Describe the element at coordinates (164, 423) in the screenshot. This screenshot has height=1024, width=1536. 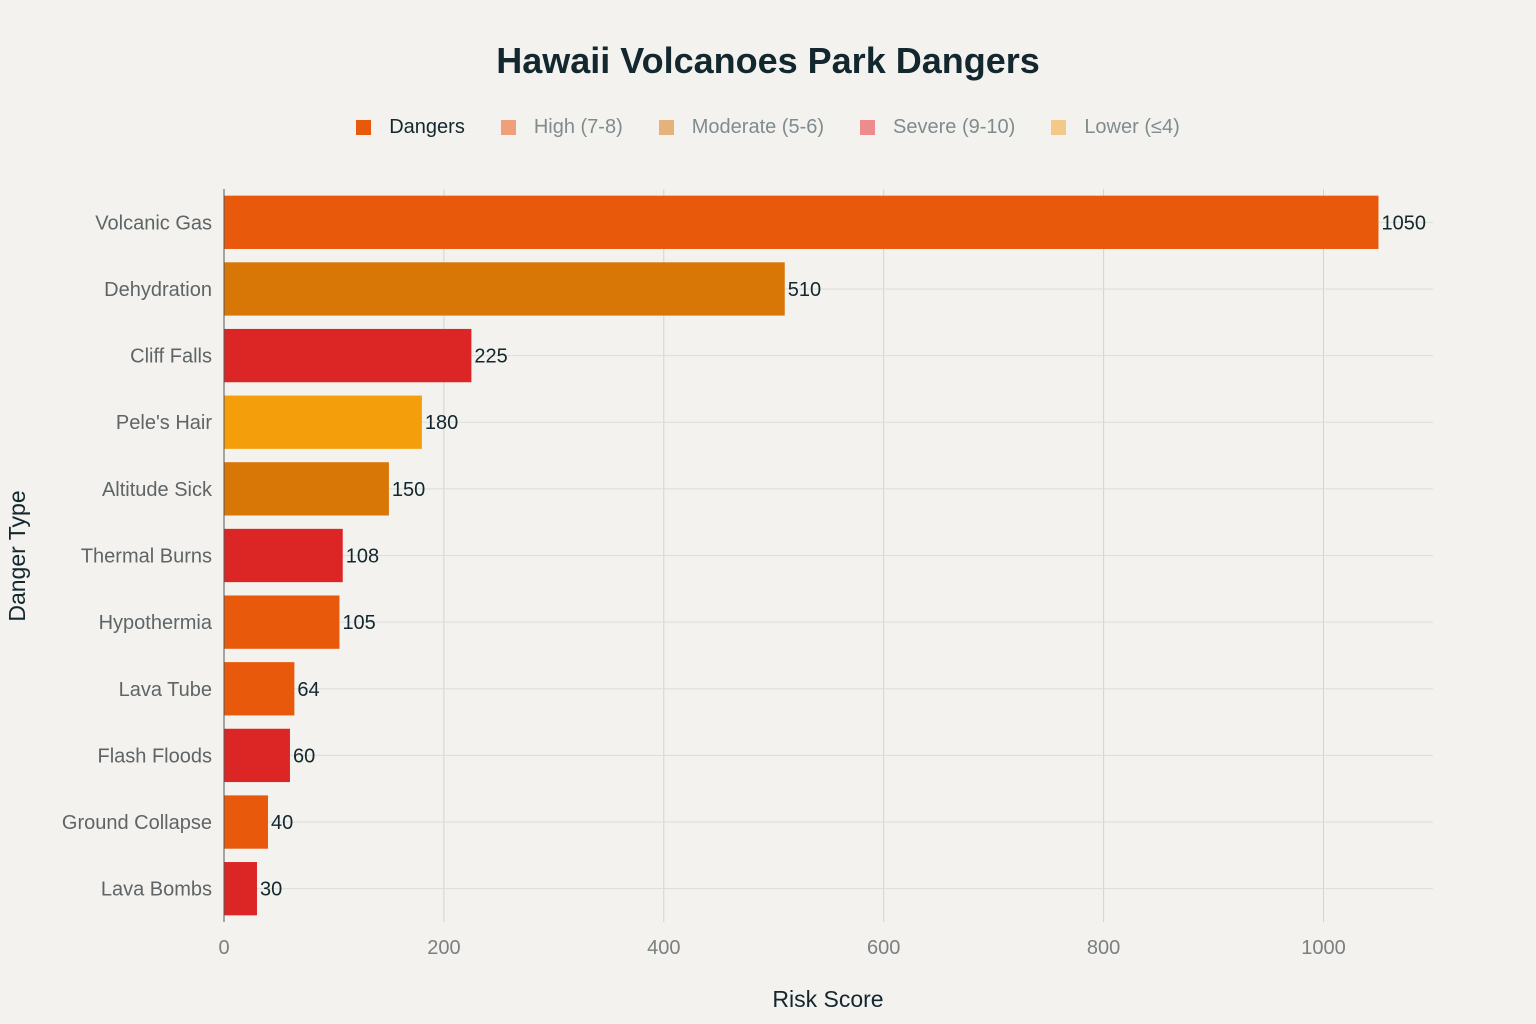
I see `category-label: Pele's Hair` at that location.